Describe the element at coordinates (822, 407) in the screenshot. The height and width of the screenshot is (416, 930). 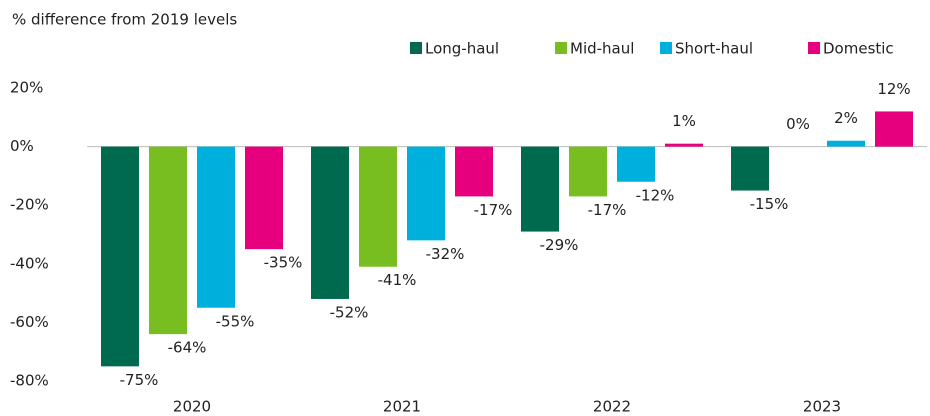
I see `x-tick-label: 2023` at that location.